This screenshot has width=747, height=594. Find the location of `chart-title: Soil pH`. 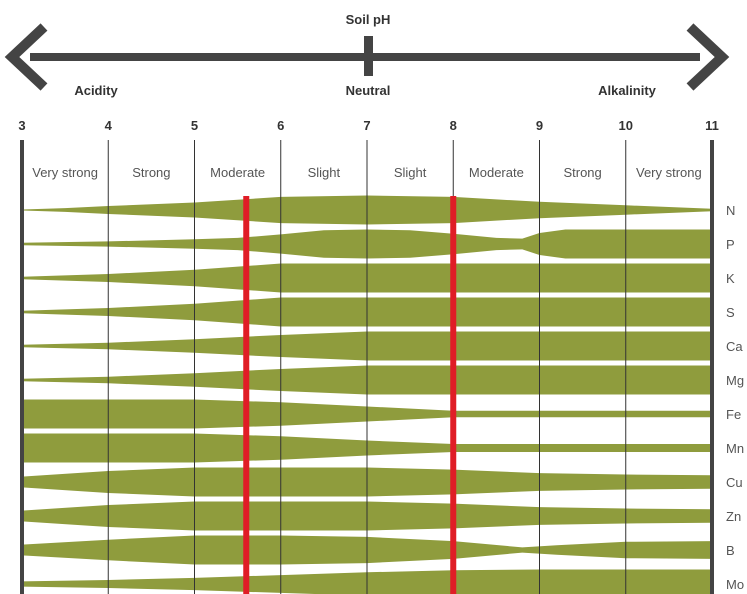

chart-title: Soil pH is located at coordinates (368, 19).